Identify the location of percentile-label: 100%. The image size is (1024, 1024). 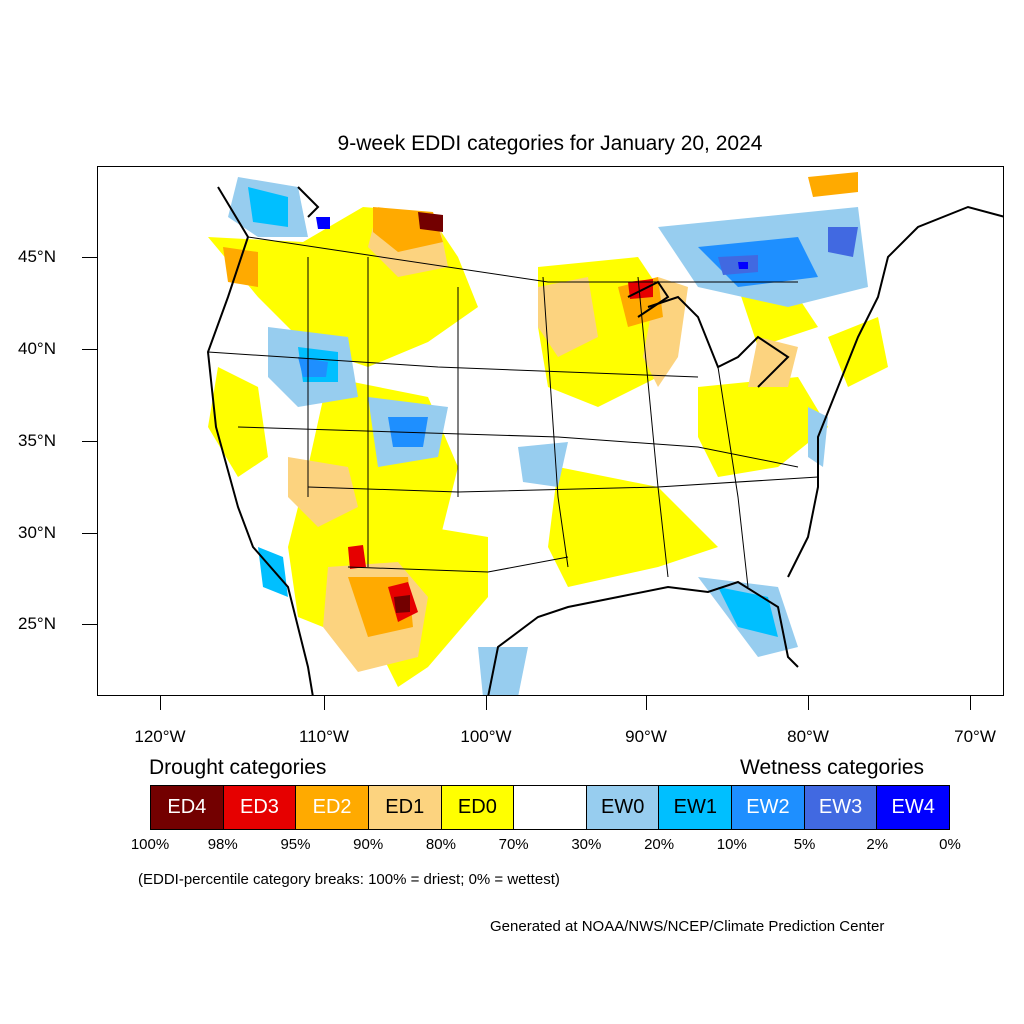
(150, 844).